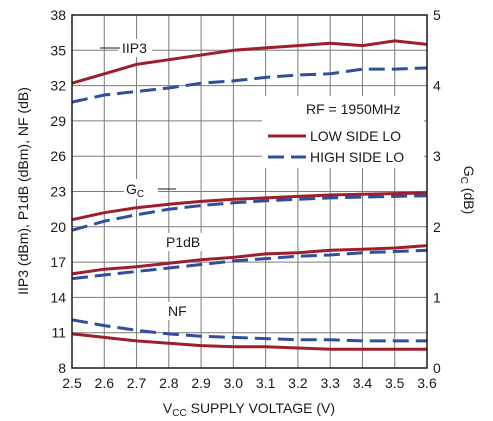  I want to click on nf-low-side-lo-line, so click(249, 341).